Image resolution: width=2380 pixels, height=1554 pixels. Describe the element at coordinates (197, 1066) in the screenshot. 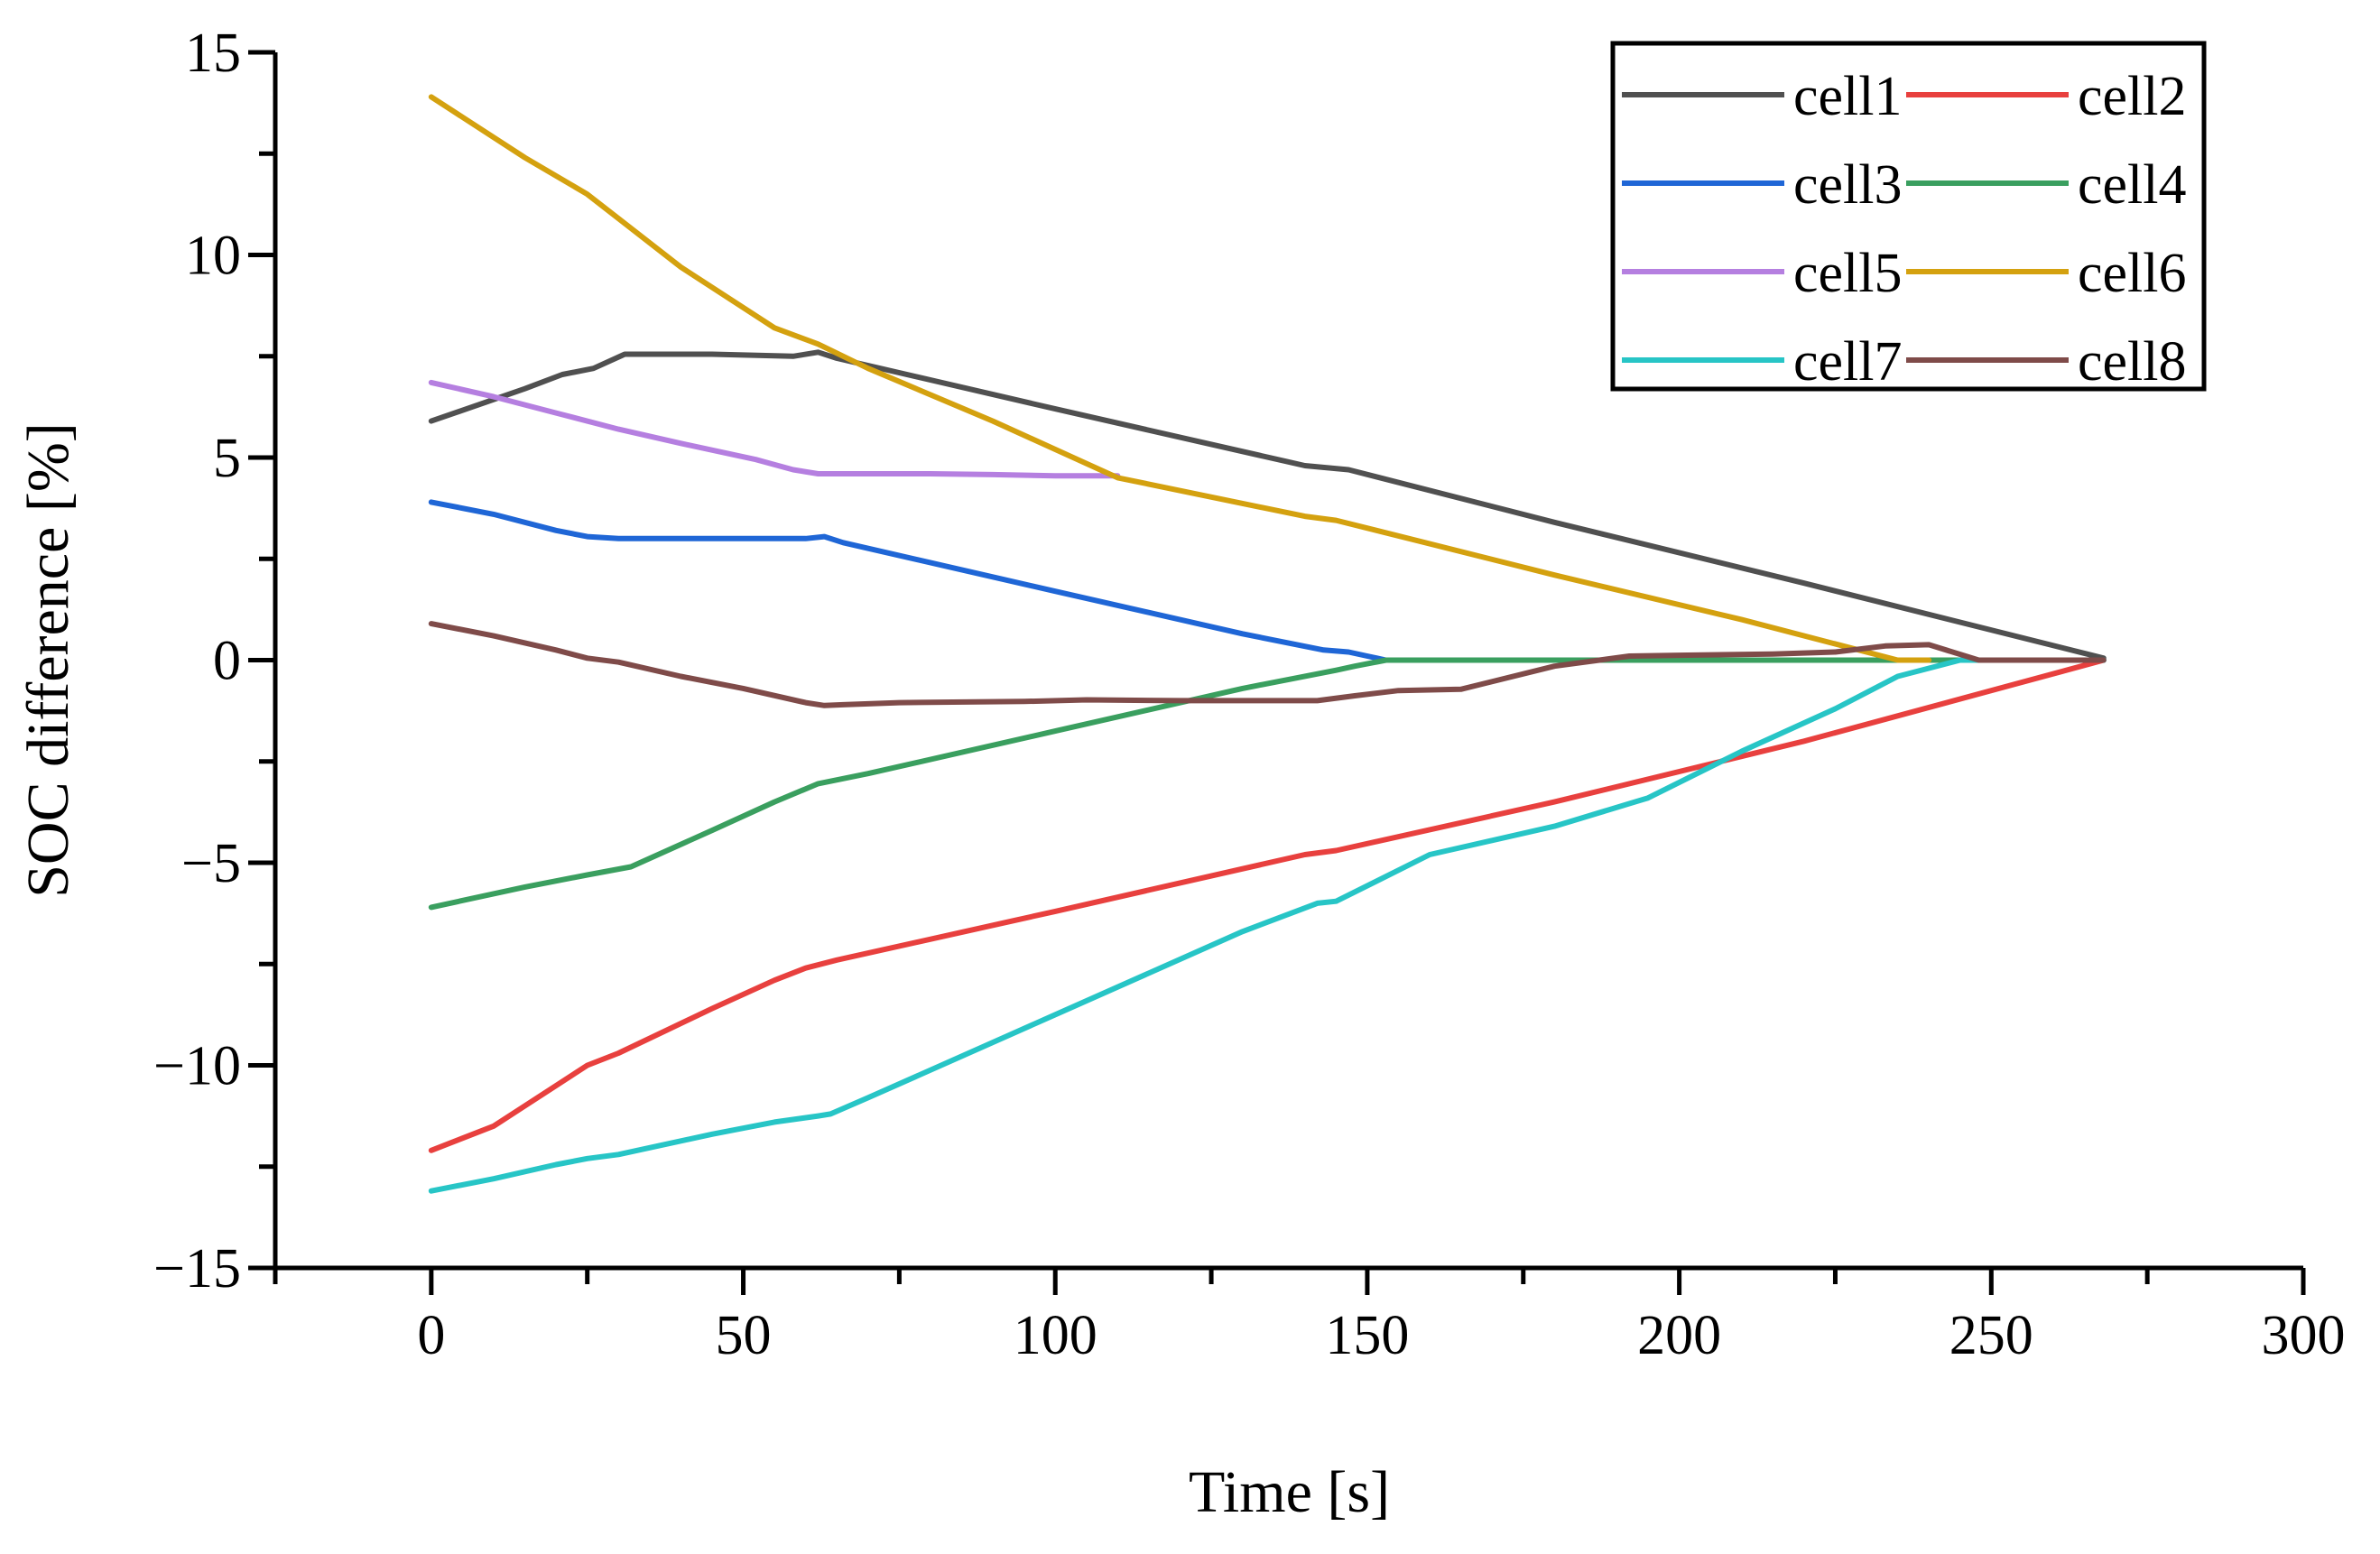

I see `y-tick-label: −10` at that location.